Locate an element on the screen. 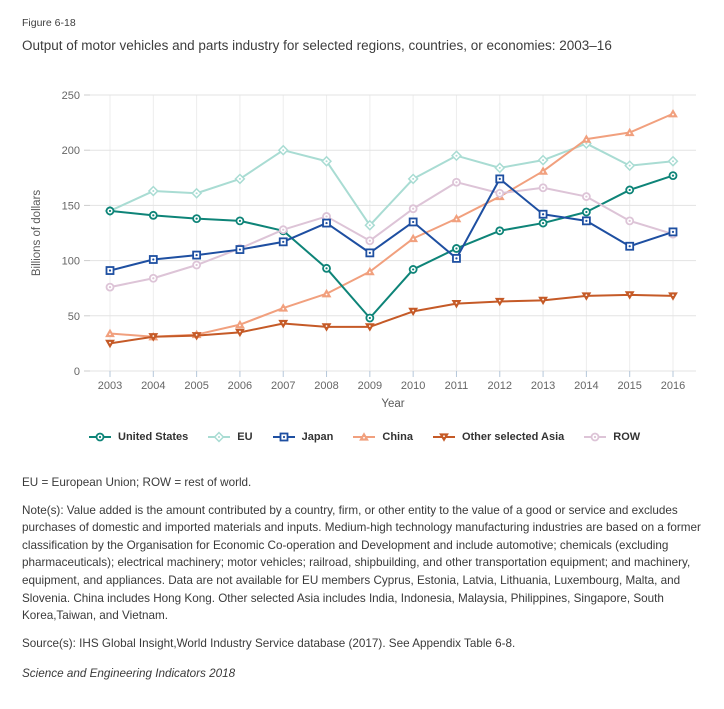 Image resolution: width=724 pixels, height=709 pixels. legend-label-japan: Japan is located at coordinates (317, 437).